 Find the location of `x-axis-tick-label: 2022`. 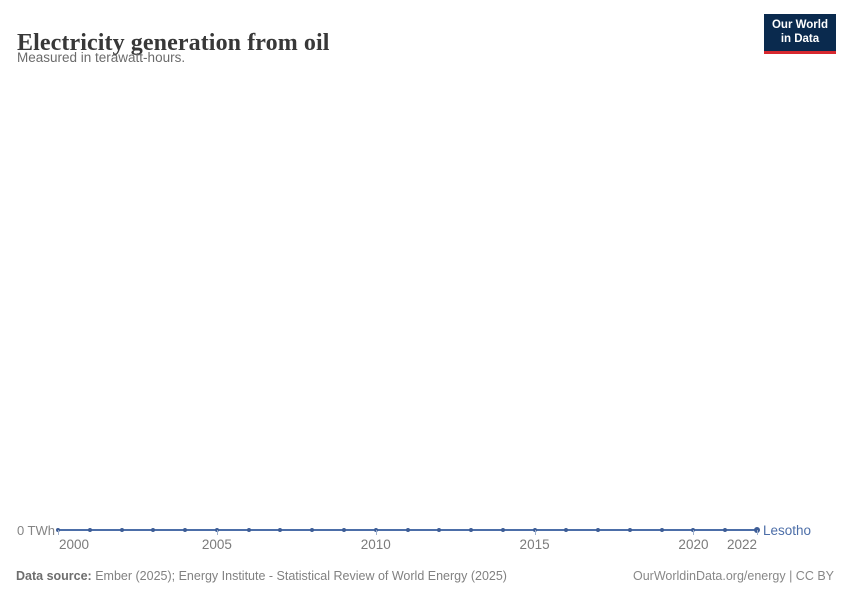

x-axis-tick-label: 2022 is located at coordinates (741, 544).